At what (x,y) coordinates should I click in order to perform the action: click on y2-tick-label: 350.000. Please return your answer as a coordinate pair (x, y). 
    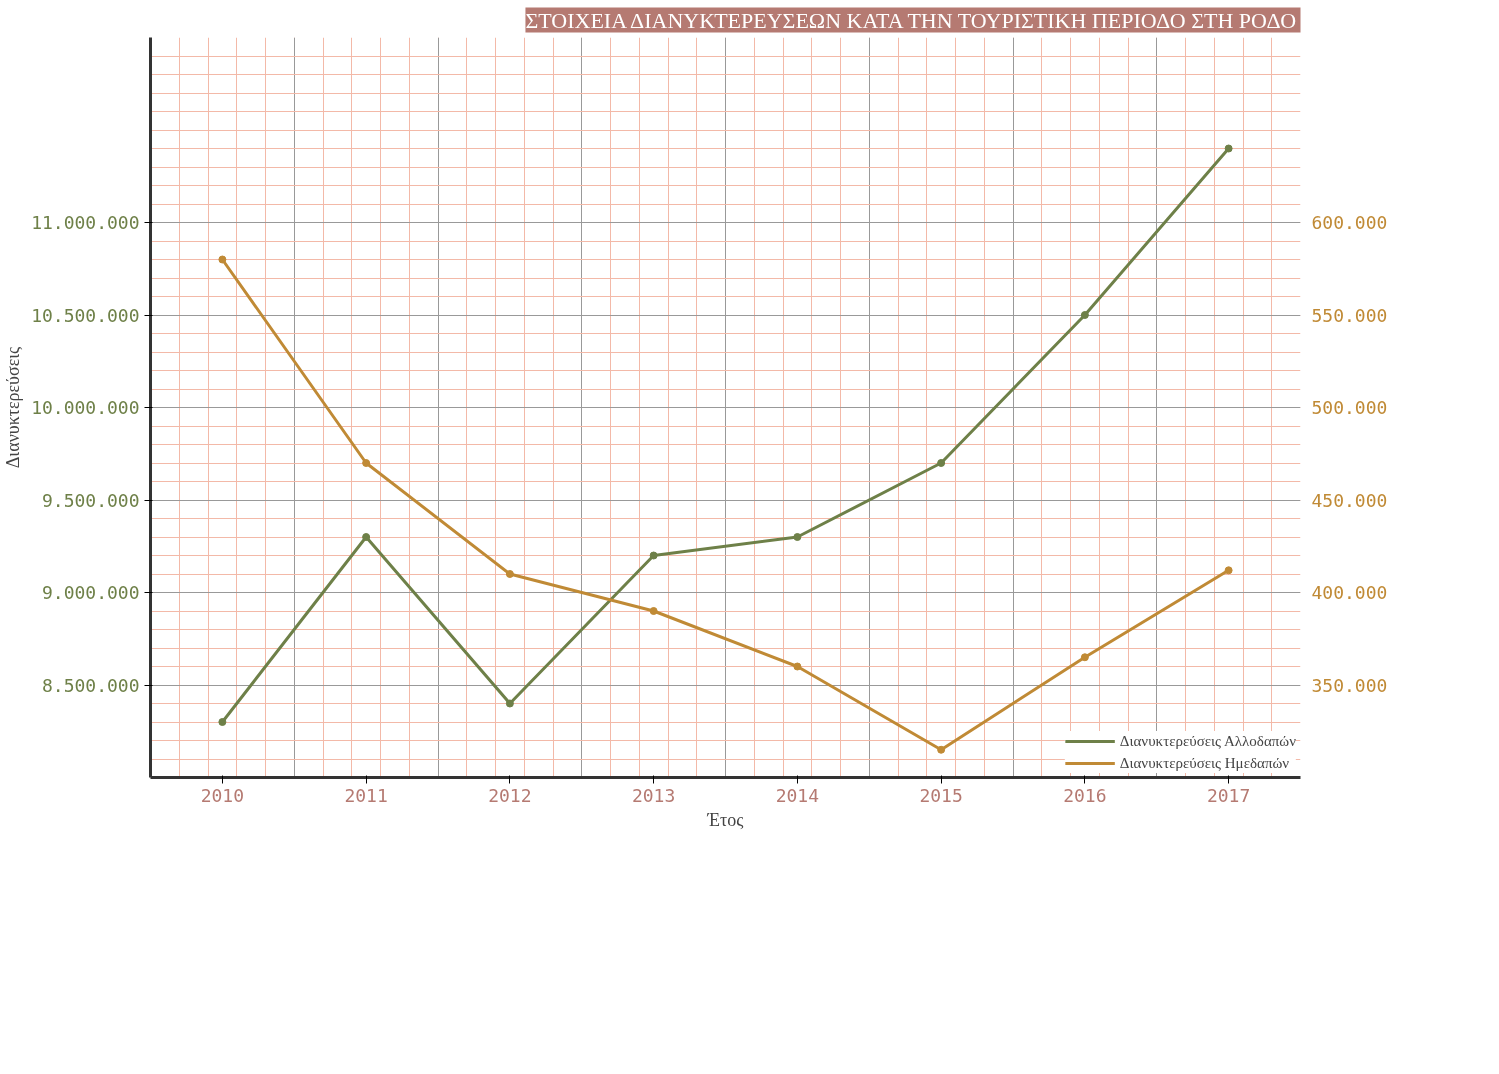
    Looking at the image, I should click on (1349, 685).